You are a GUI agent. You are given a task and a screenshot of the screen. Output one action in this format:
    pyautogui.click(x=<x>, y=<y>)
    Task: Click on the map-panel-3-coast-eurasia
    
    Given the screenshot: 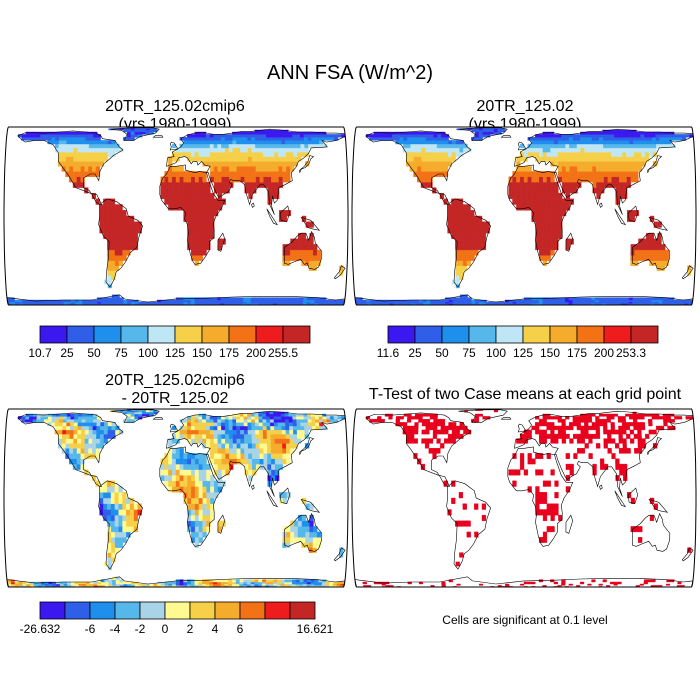 What is the action you would take?
    pyautogui.click(x=256, y=453)
    